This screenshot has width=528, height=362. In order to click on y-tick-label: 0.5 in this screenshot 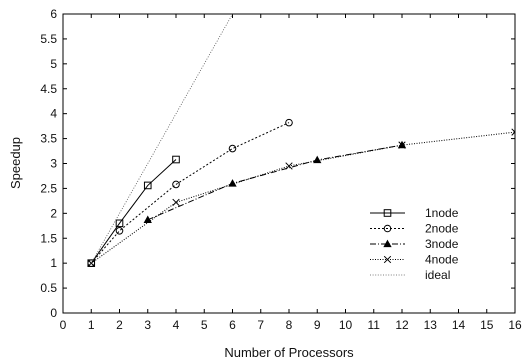, I will do `click(48, 288)`.